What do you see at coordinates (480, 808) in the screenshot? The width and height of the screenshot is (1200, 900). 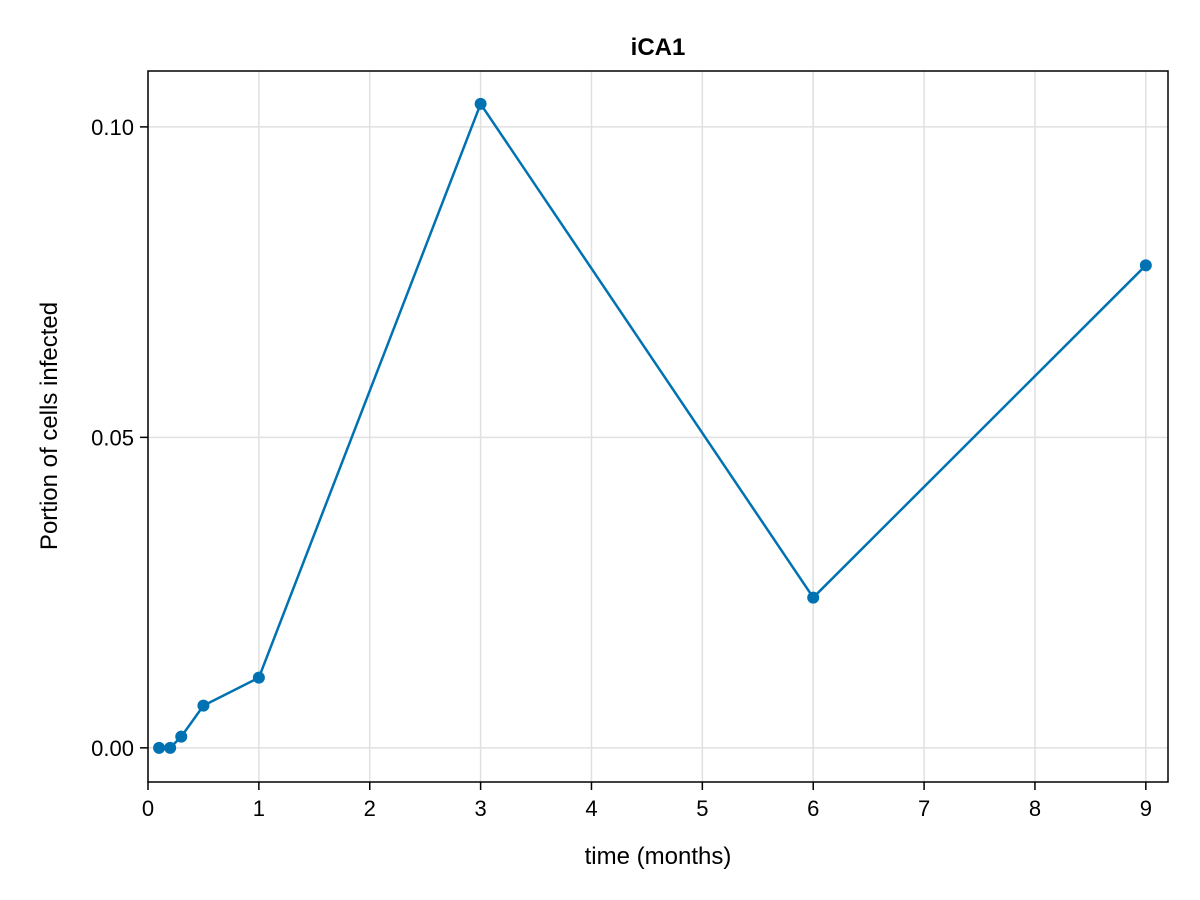 I see `x-tick-label: 3` at bounding box center [480, 808].